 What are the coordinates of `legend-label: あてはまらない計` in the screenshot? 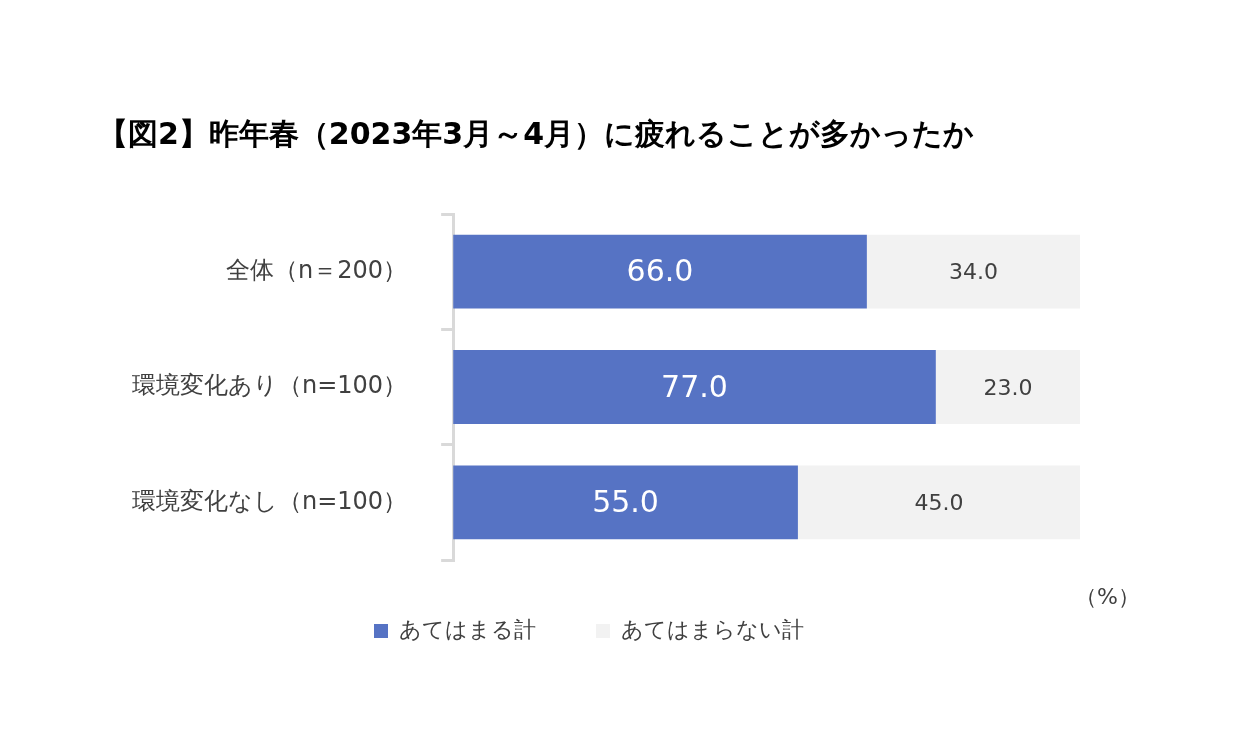 It's located at (712, 629).